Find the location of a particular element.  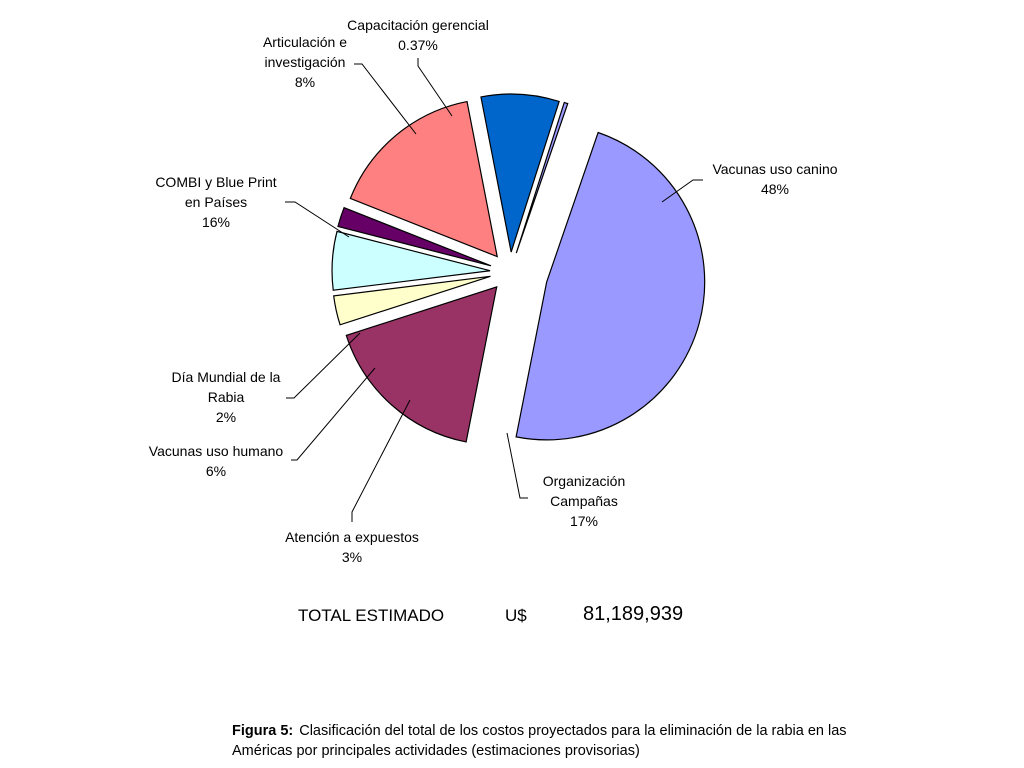

caption-prefix: Figura 5: is located at coordinates (263, 731).